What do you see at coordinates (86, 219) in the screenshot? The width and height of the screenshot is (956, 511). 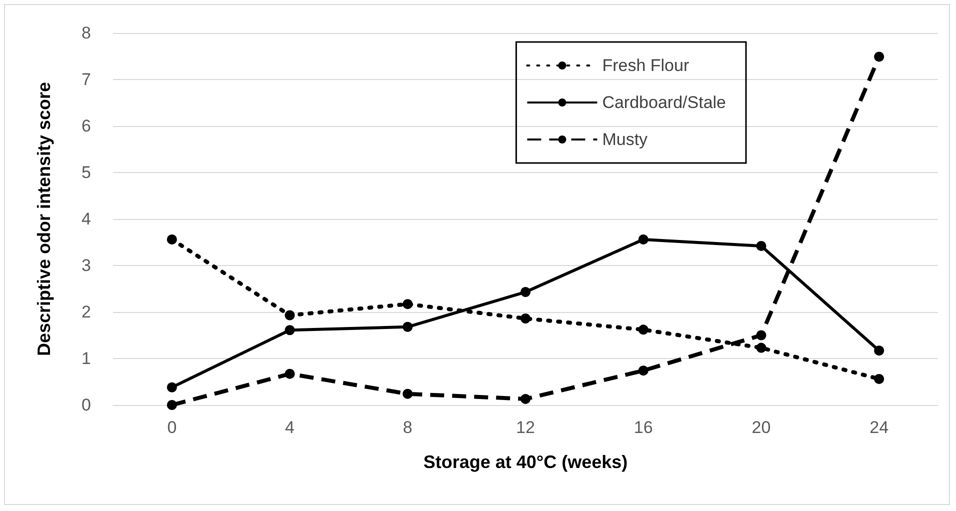 I see `y-tick-label: 4` at bounding box center [86, 219].